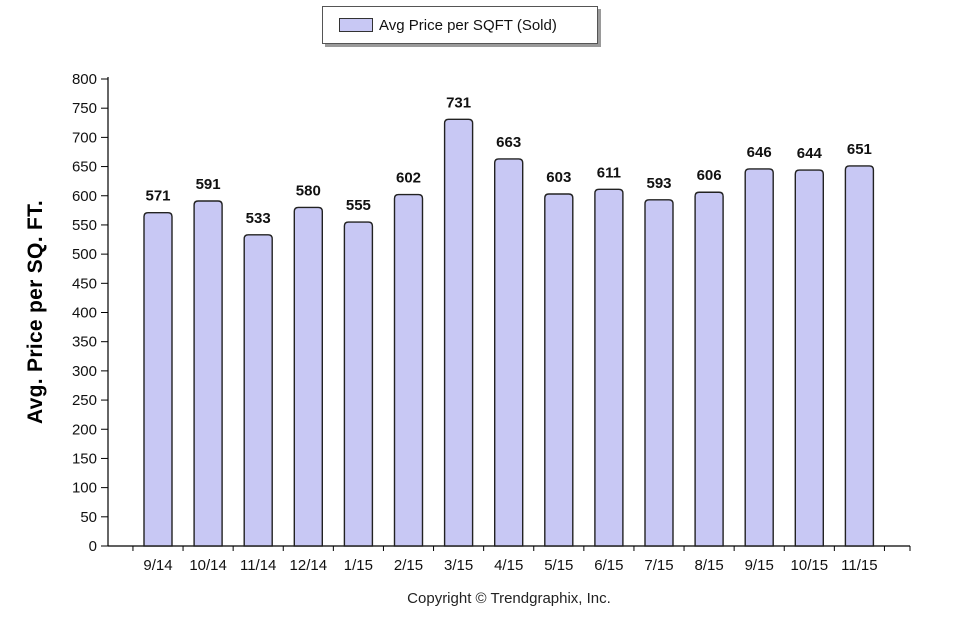  Describe the element at coordinates (93, 546) in the screenshot. I see `y-tick-label: 0` at that location.